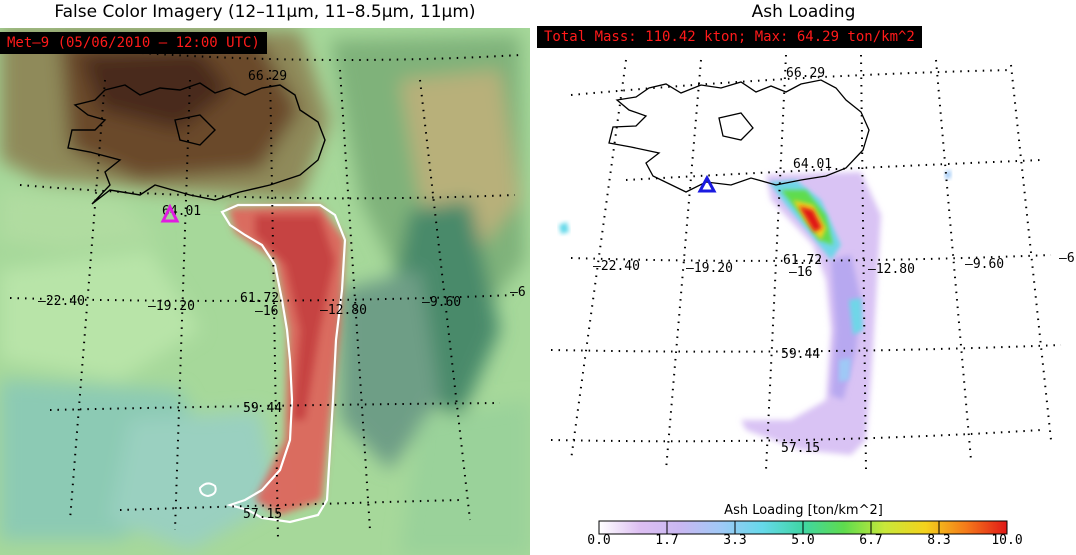  I want to click on lat-label-66-right: 66.29, so click(805, 73).